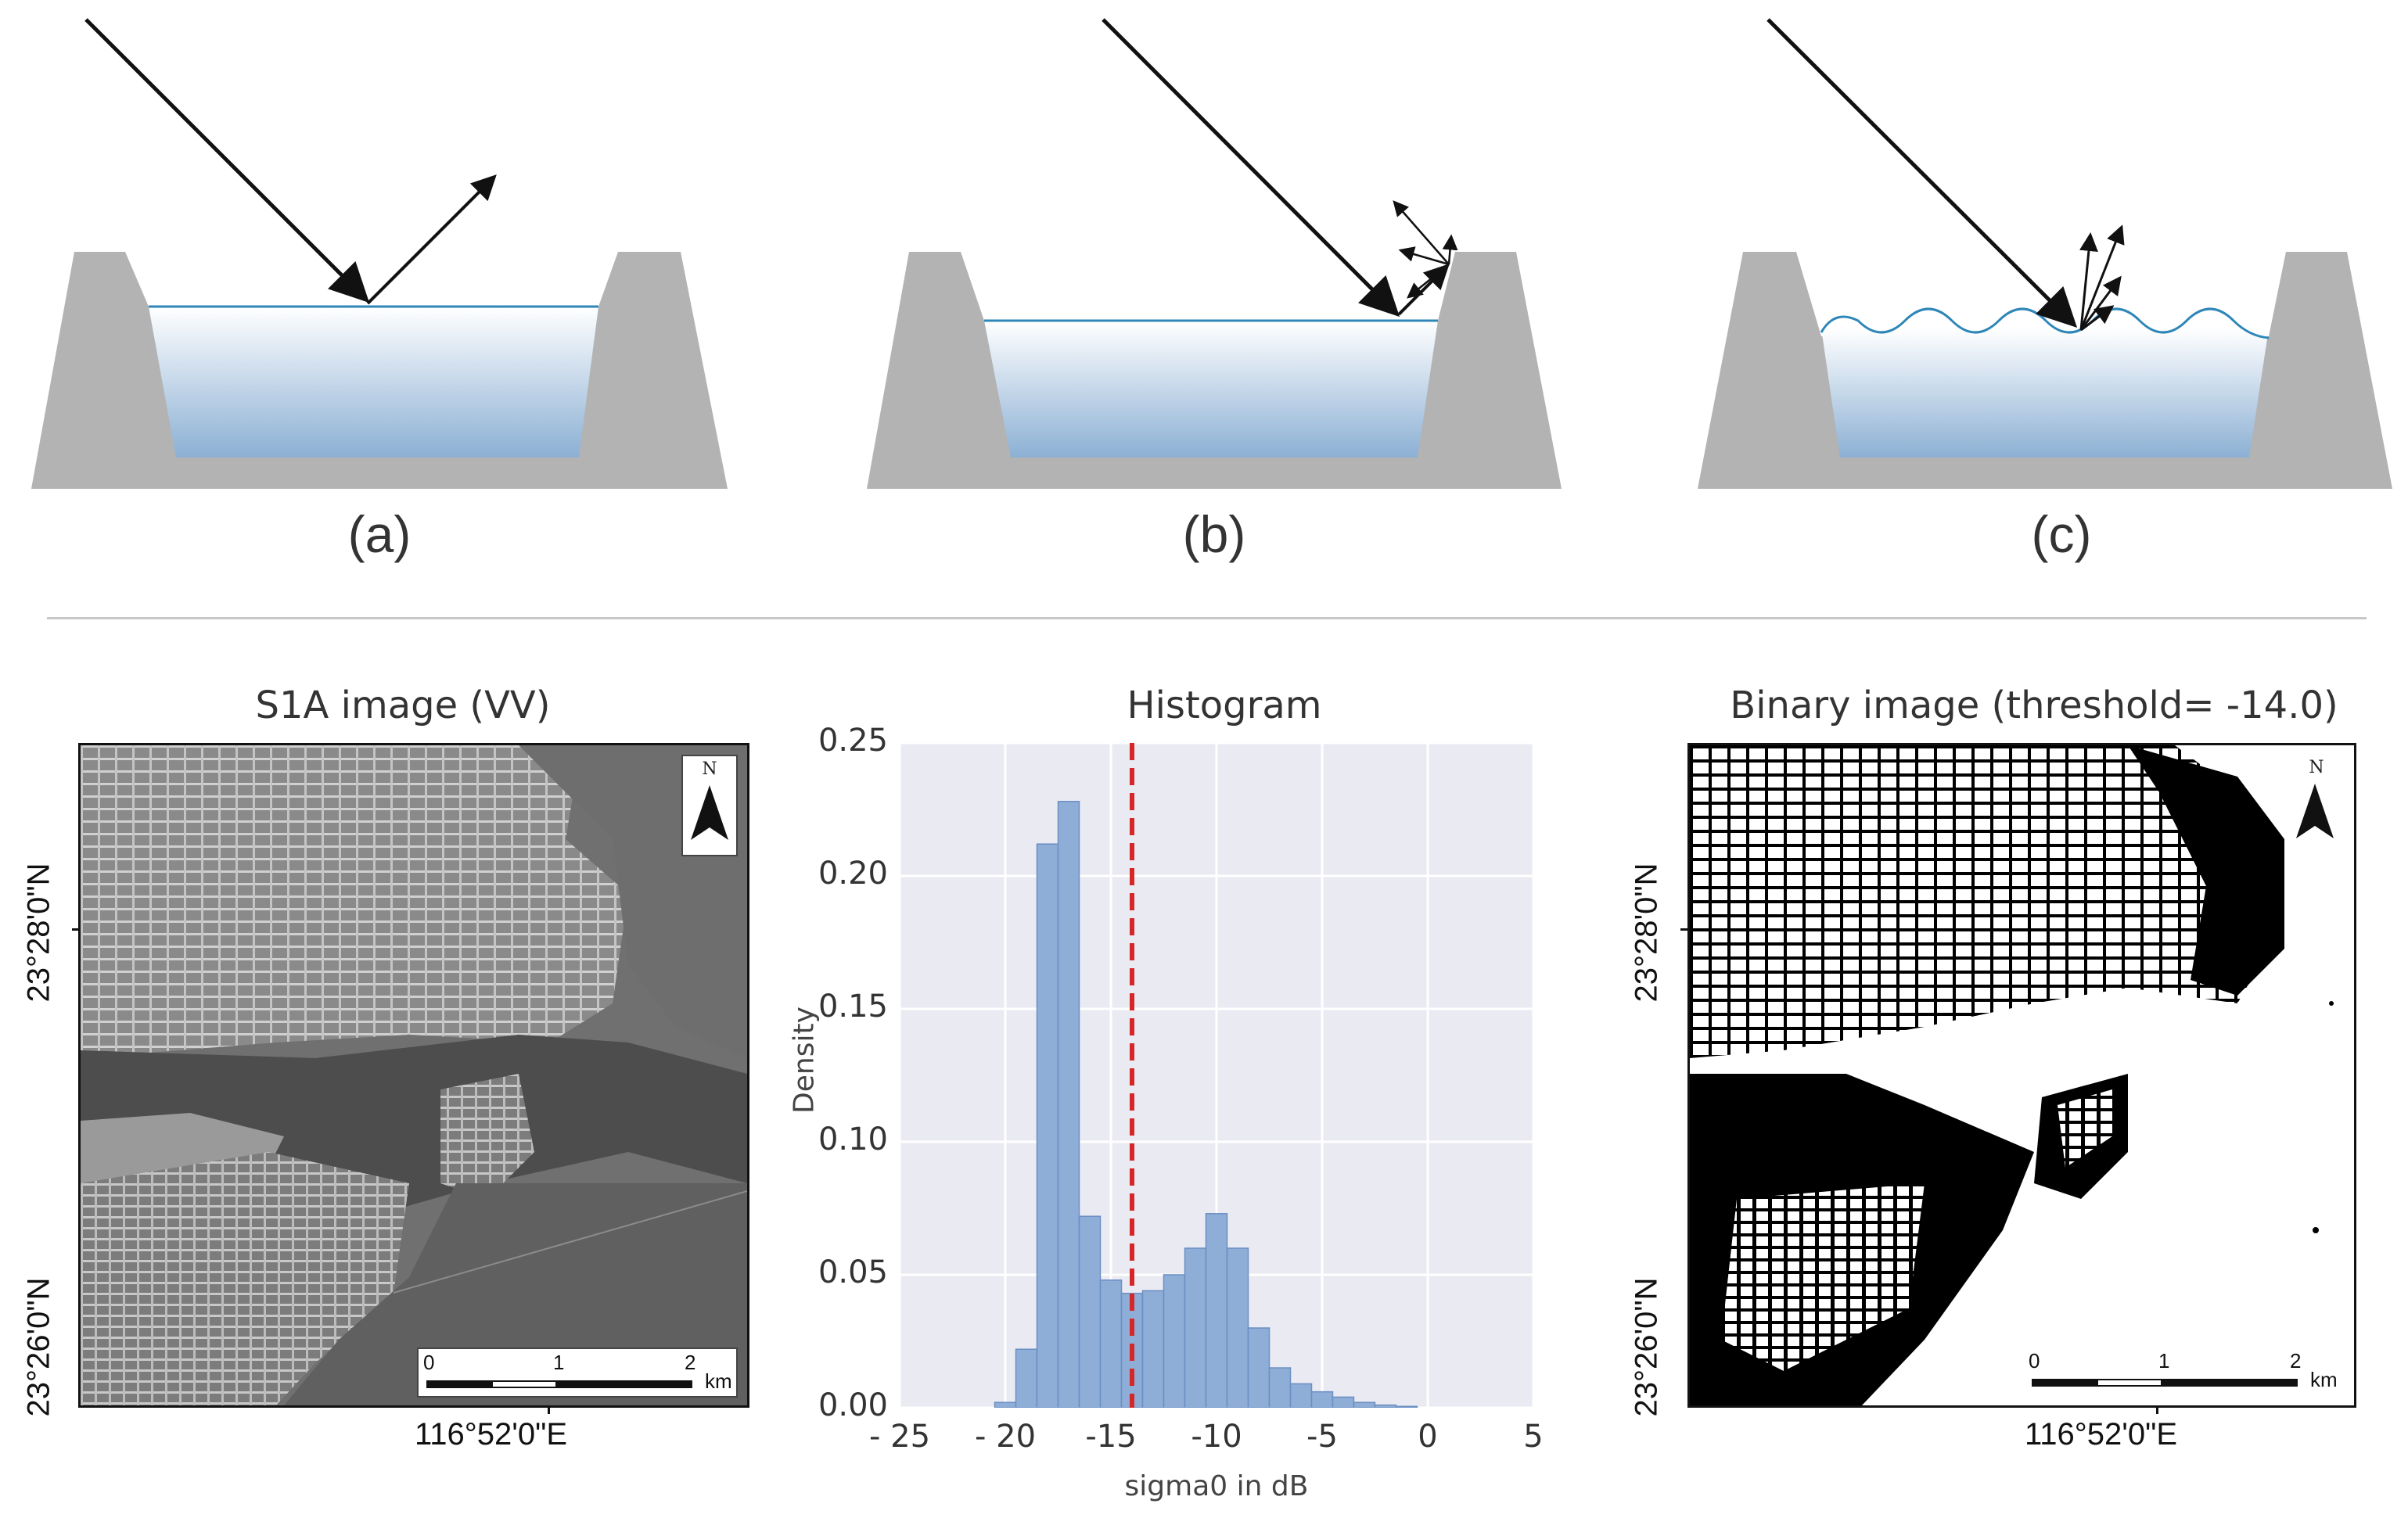  I want to click on x-tick-label: -5, so click(1322, 1437).